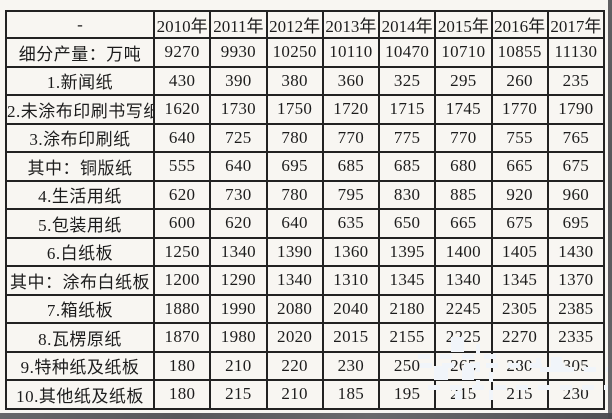  I want to click on value-cell: 10250, so click(294, 52).